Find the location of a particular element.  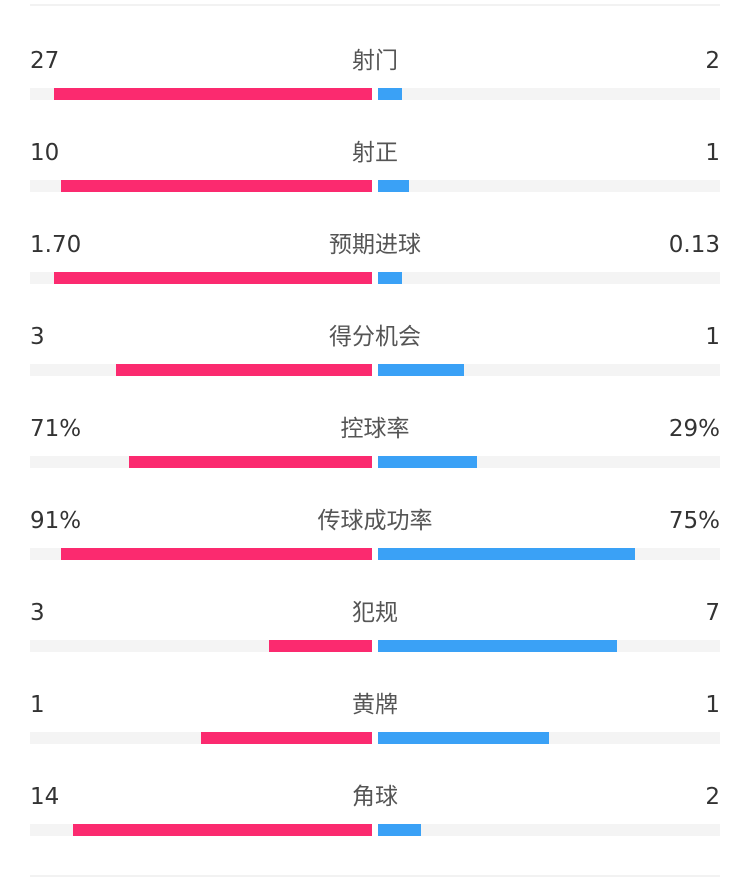

home-value: 14 is located at coordinates (45, 797).